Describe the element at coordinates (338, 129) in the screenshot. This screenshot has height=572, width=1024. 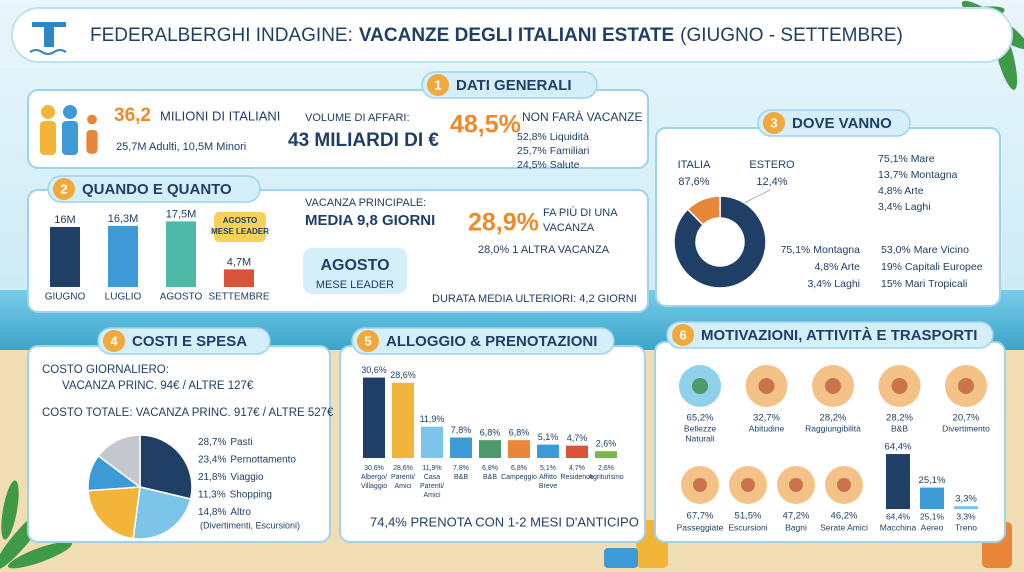
I see `panel` at that location.